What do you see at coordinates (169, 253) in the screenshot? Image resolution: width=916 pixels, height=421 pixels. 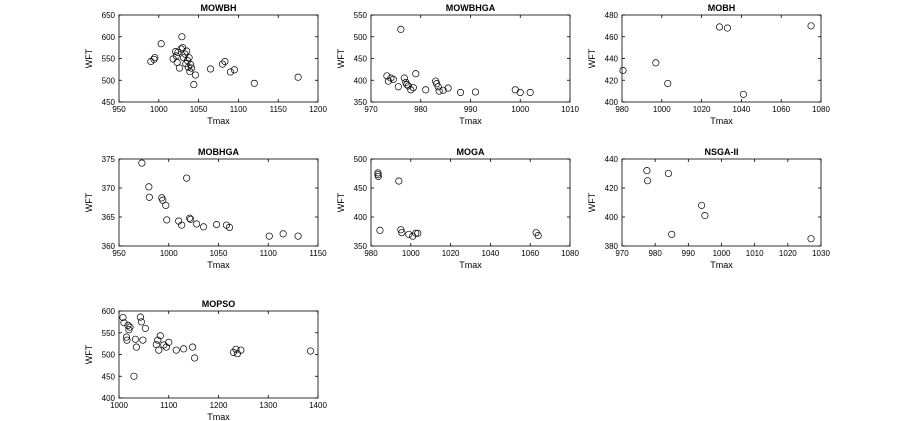 I see `x-tick-label: 1000` at bounding box center [169, 253].